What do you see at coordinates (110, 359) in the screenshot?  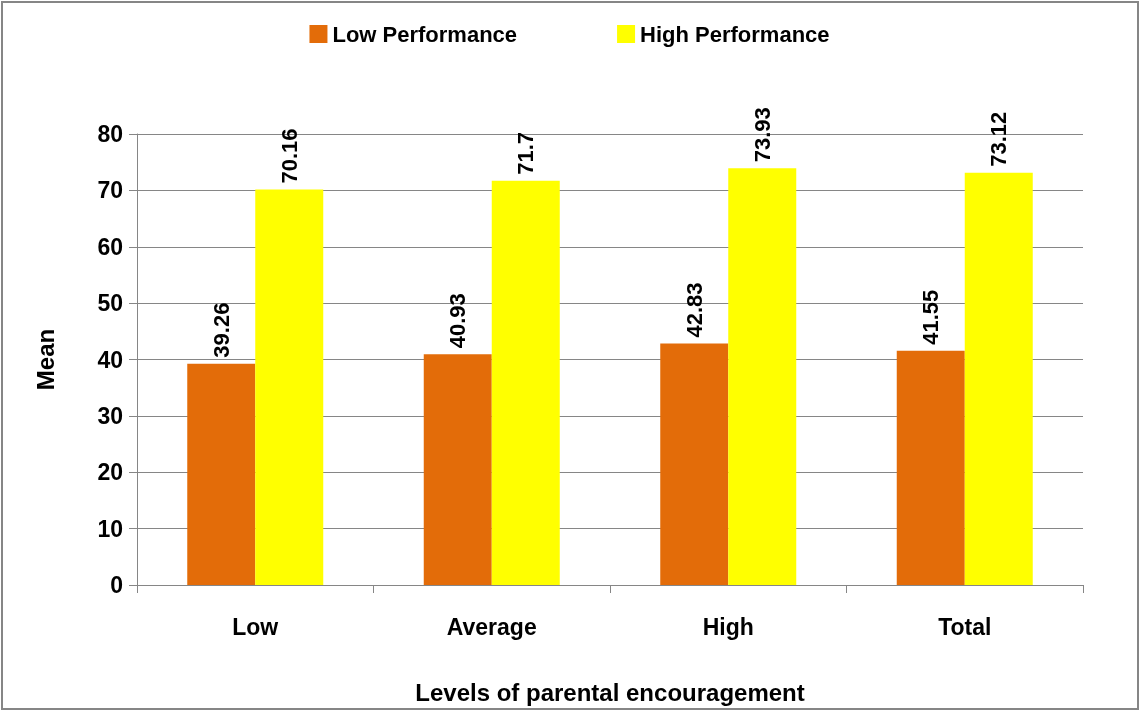 I see `y-tick-label: 40` at bounding box center [110, 359].